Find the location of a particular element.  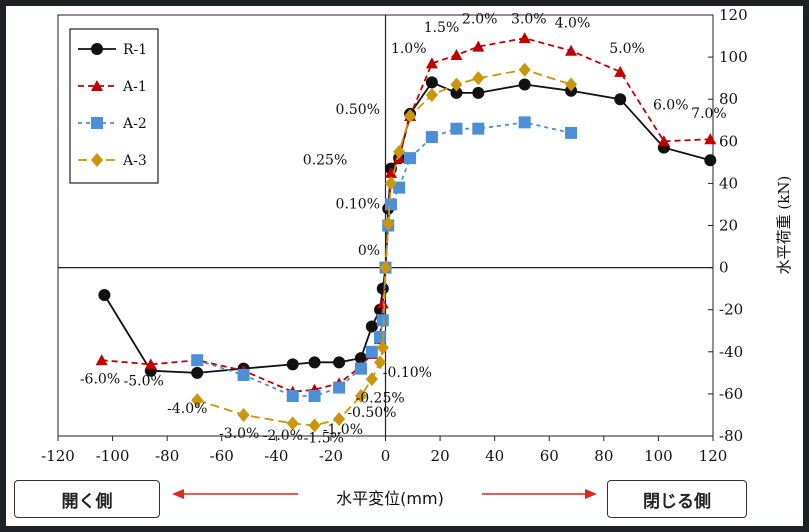

drift-annotation: 1.0% is located at coordinates (409, 49).